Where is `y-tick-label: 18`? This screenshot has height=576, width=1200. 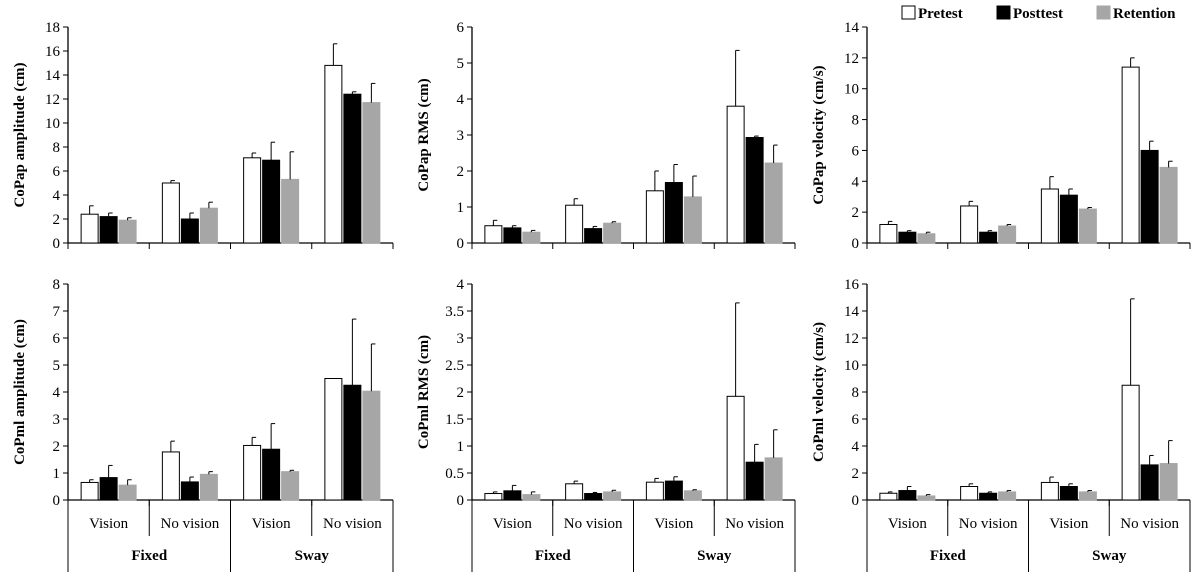 y-tick-label: 18 is located at coordinates (52, 28).